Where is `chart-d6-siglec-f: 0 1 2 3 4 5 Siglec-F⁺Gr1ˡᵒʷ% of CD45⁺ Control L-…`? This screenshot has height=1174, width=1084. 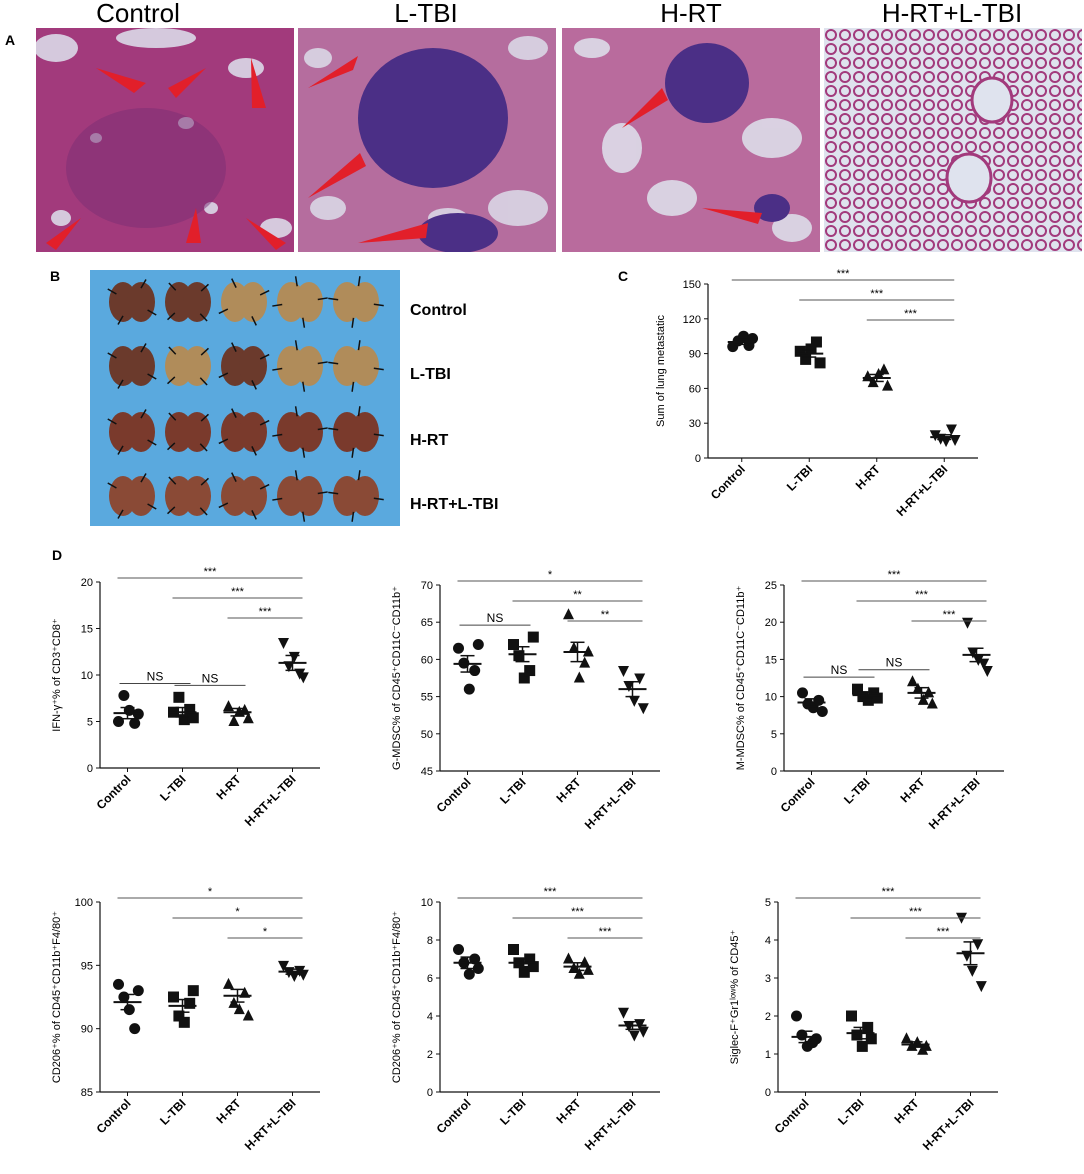
chart-d6-siglec-f: 0 1 2 3 4 5 Siglec-F⁺Gr1ˡᵒʷ% of CD45⁺ Control L-… is located at coordinates (879, 1024).